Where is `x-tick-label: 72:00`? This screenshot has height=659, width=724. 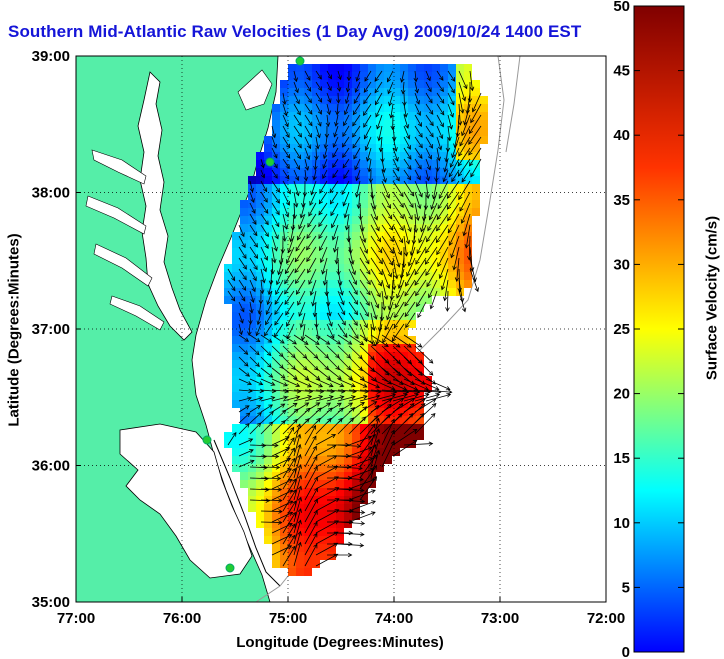 x-tick-label: 72:00 is located at coordinates (606, 618).